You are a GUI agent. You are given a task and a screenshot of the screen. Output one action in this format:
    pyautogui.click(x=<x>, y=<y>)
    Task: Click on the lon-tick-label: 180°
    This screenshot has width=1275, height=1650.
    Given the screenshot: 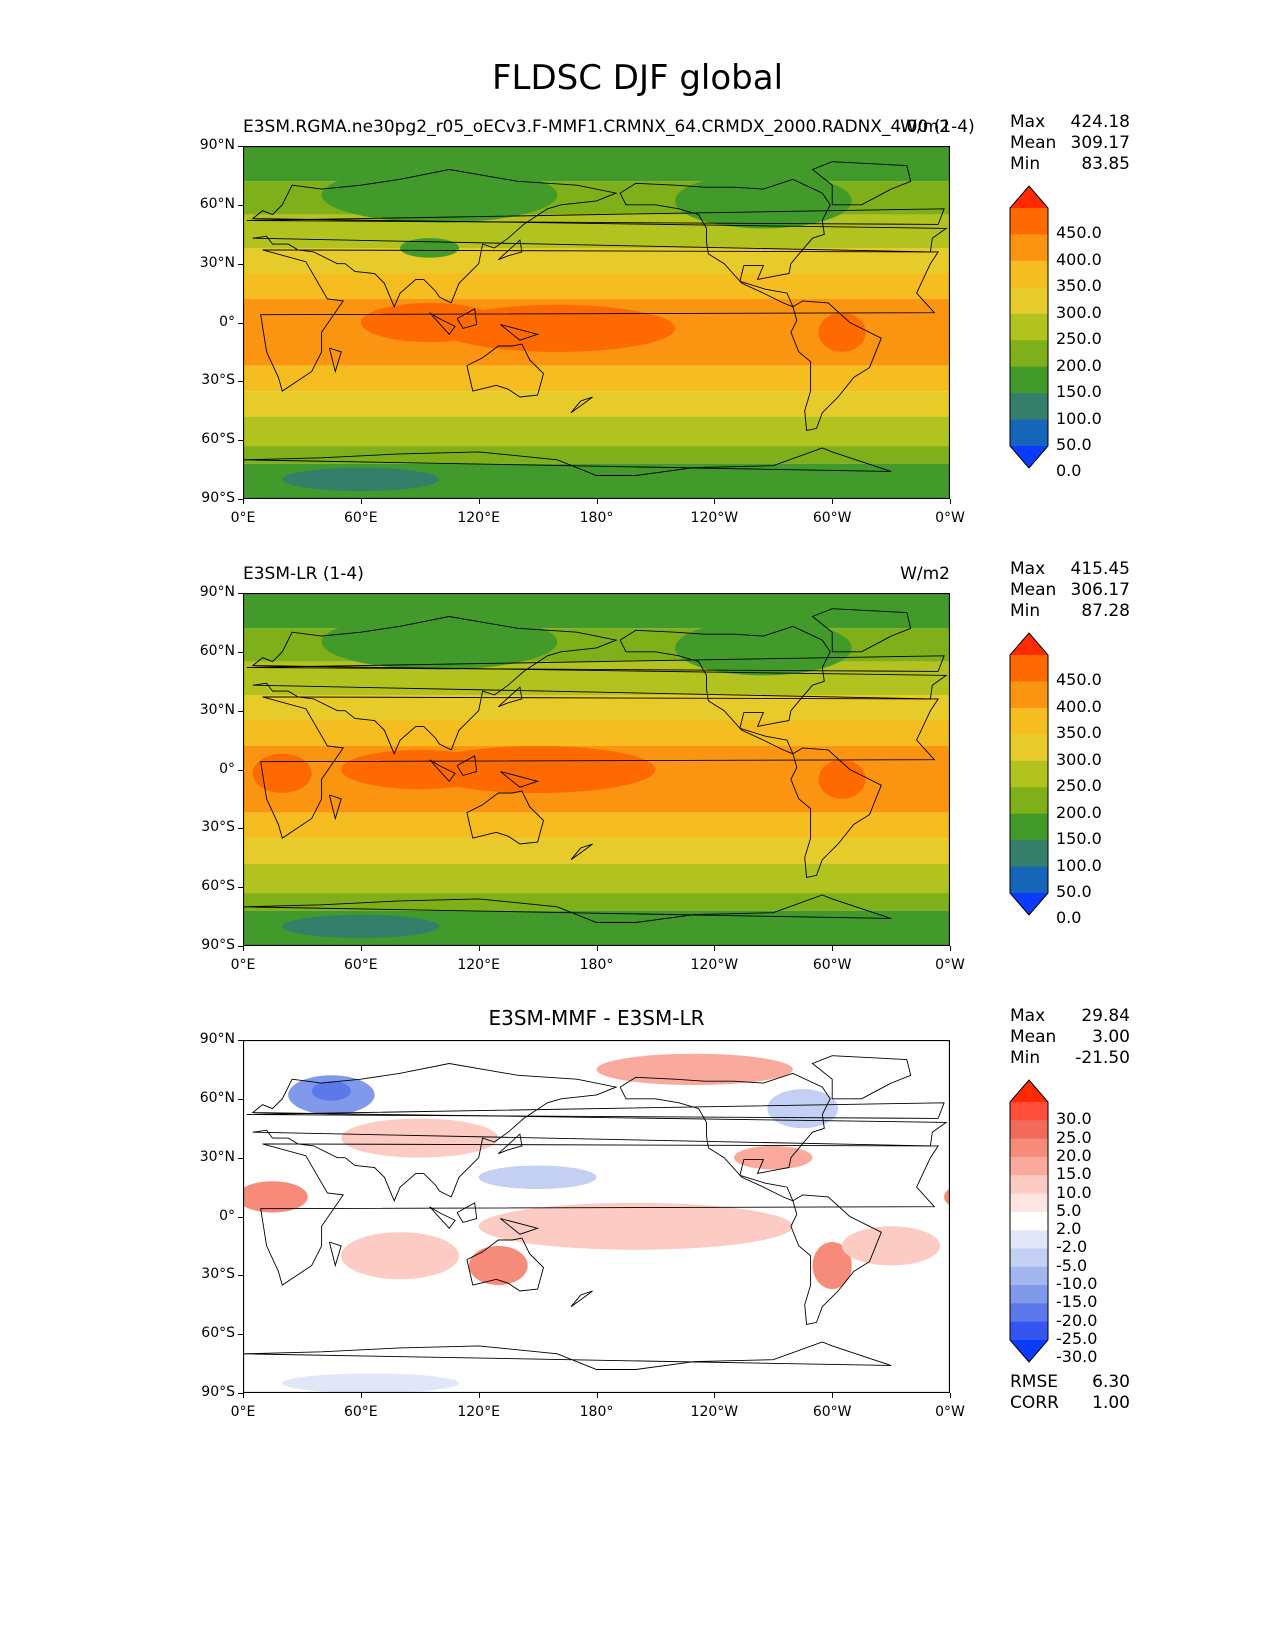 What is the action you would take?
    pyautogui.click(x=596, y=965)
    